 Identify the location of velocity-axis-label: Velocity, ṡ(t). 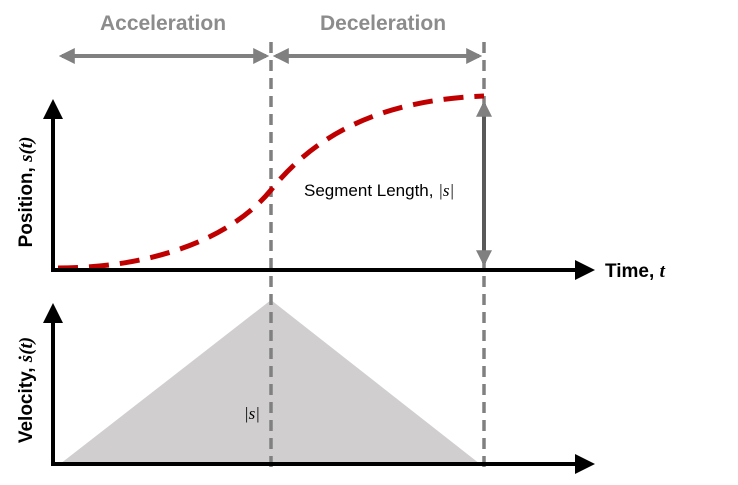
(26, 390).